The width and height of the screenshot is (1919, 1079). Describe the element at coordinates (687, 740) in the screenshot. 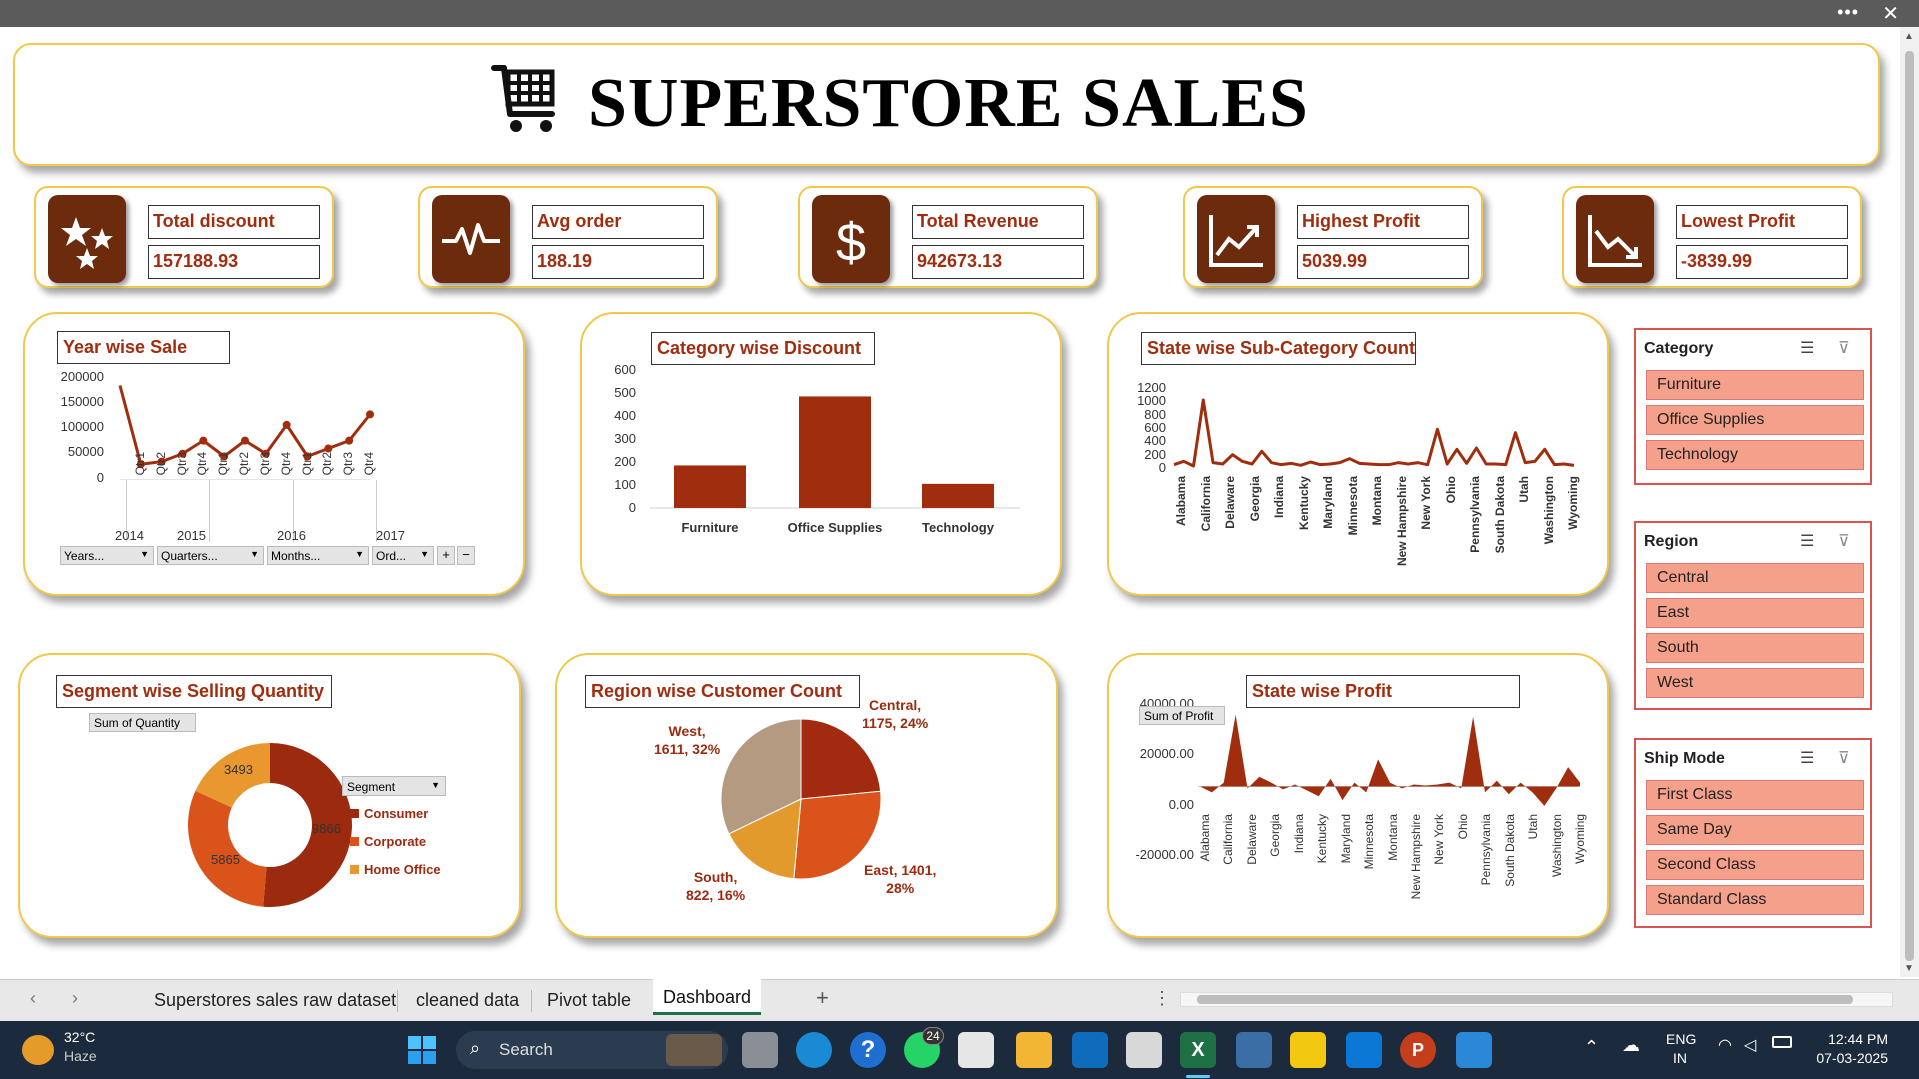

I see `data-label-west: West, 1611, 32%` at that location.